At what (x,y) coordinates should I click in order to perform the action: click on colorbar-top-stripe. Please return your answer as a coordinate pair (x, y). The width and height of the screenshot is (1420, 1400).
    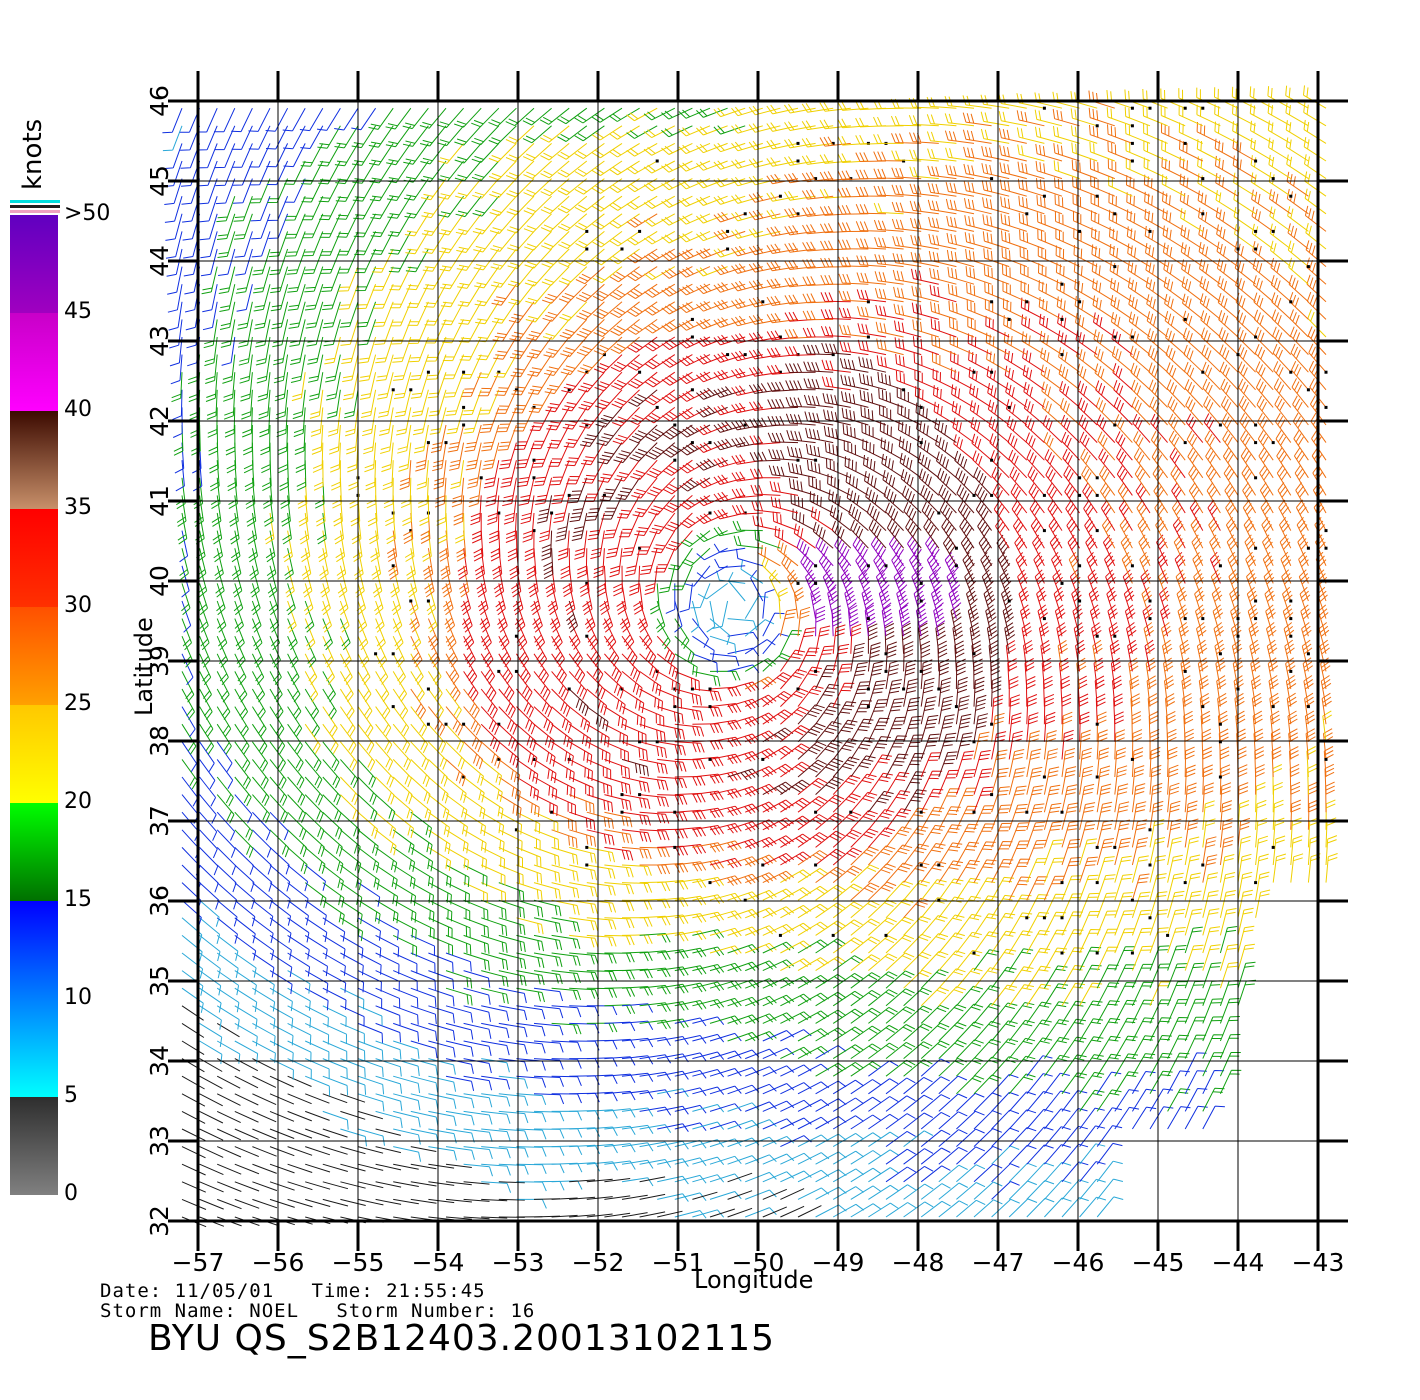
    Looking at the image, I should click on (35, 211).